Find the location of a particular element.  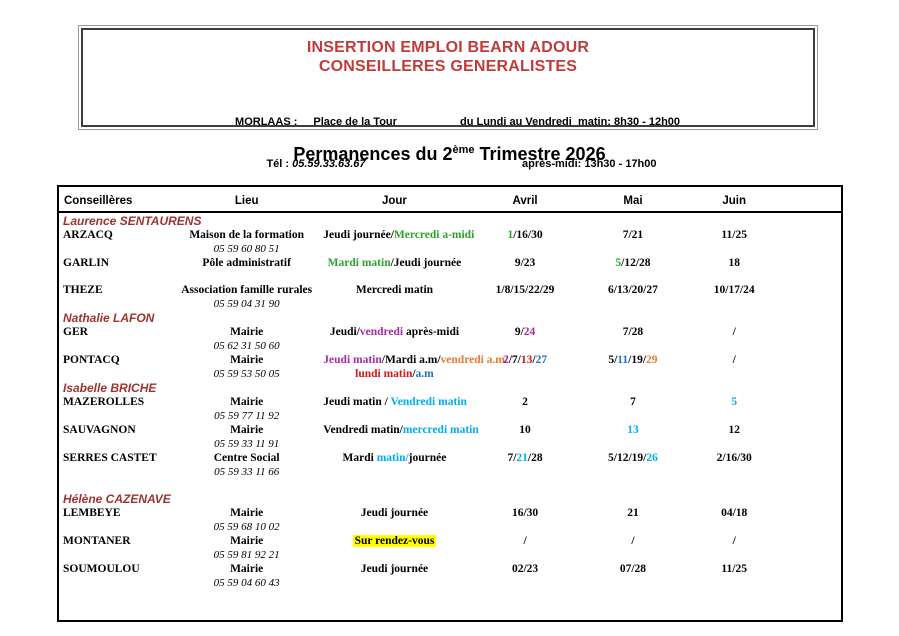

text-segment: 5 is located at coordinates (734, 402).